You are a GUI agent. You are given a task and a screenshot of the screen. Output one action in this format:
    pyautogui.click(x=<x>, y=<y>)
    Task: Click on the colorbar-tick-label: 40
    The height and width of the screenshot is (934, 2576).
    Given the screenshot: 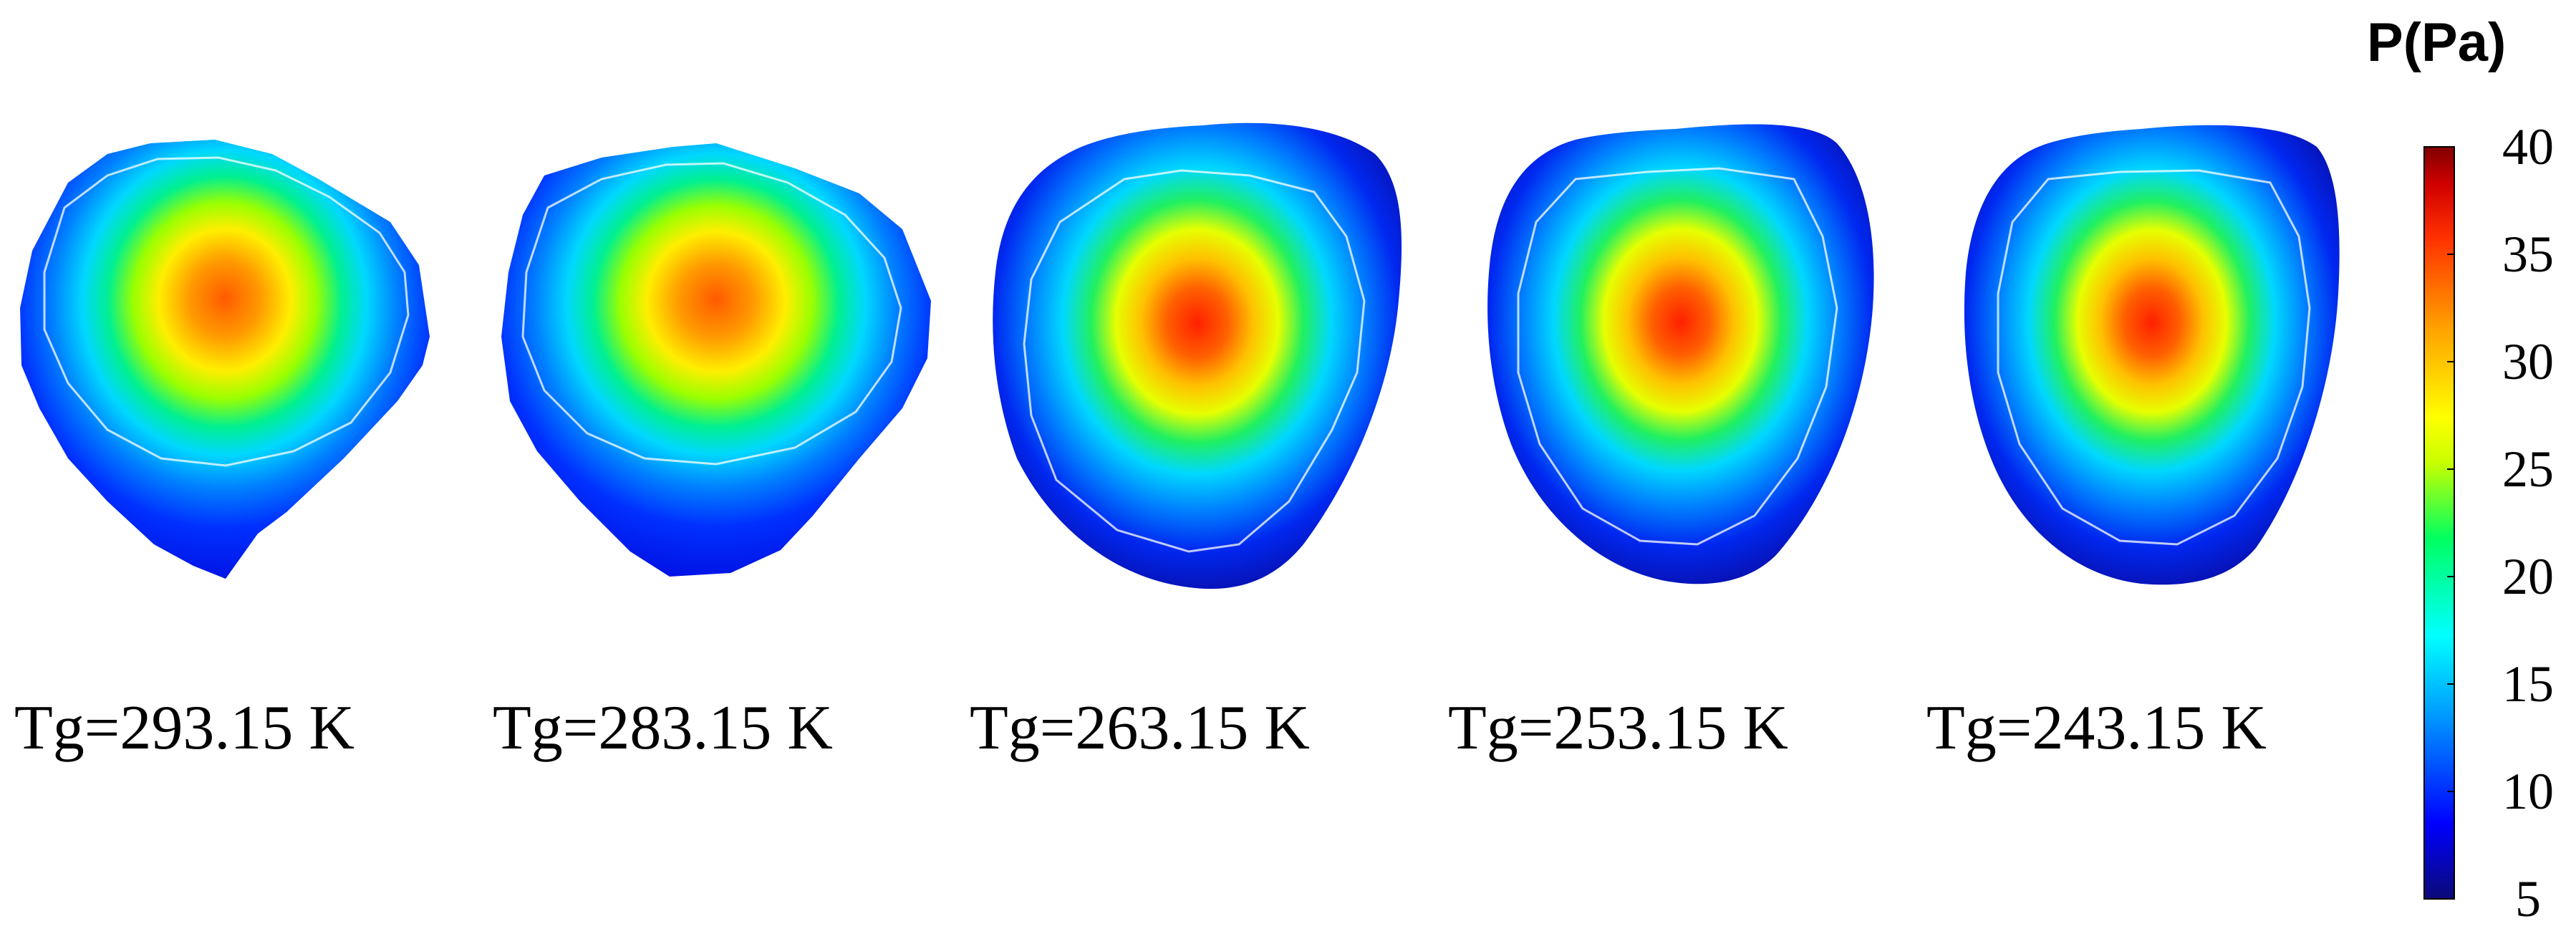 What is the action you would take?
    pyautogui.click(x=2528, y=146)
    